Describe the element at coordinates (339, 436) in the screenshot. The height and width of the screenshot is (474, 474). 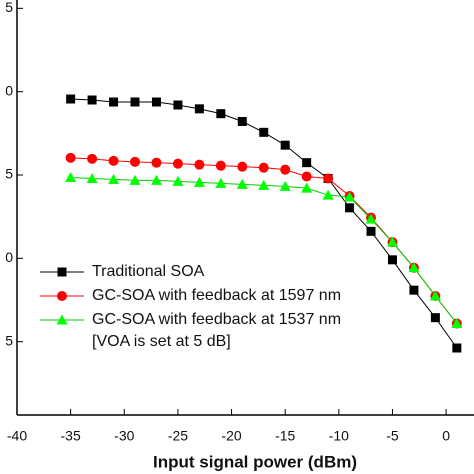
I see `x-tick-label: -10` at that location.